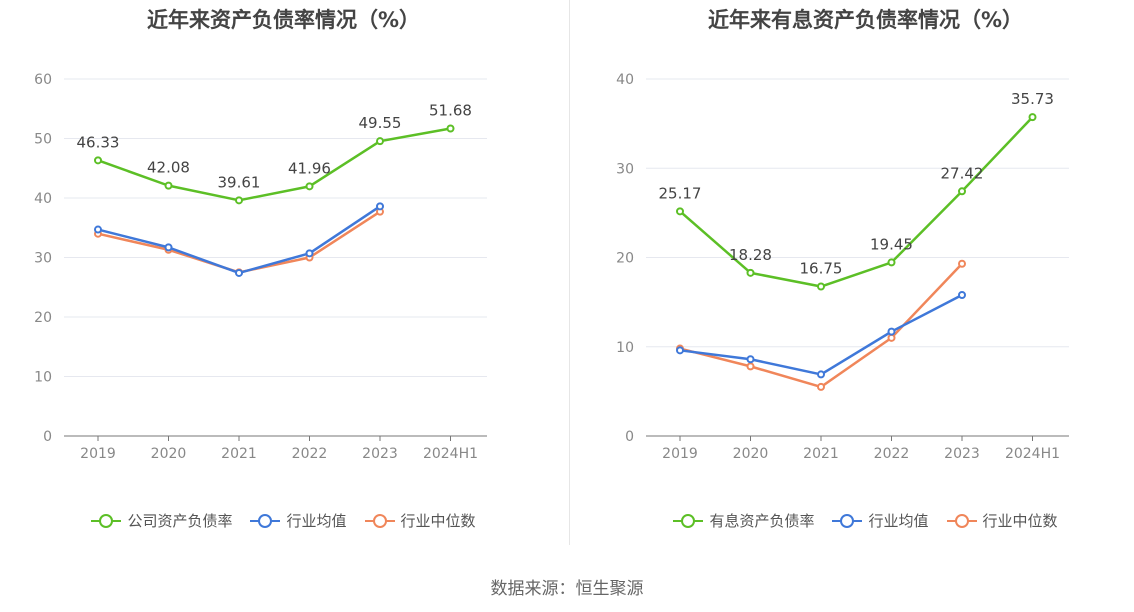 This screenshot has width=1134, height=612. What do you see at coordinates (450, 111) in the screenshot?
I see `data-label: 51.68` at bounding box center [450, 111].